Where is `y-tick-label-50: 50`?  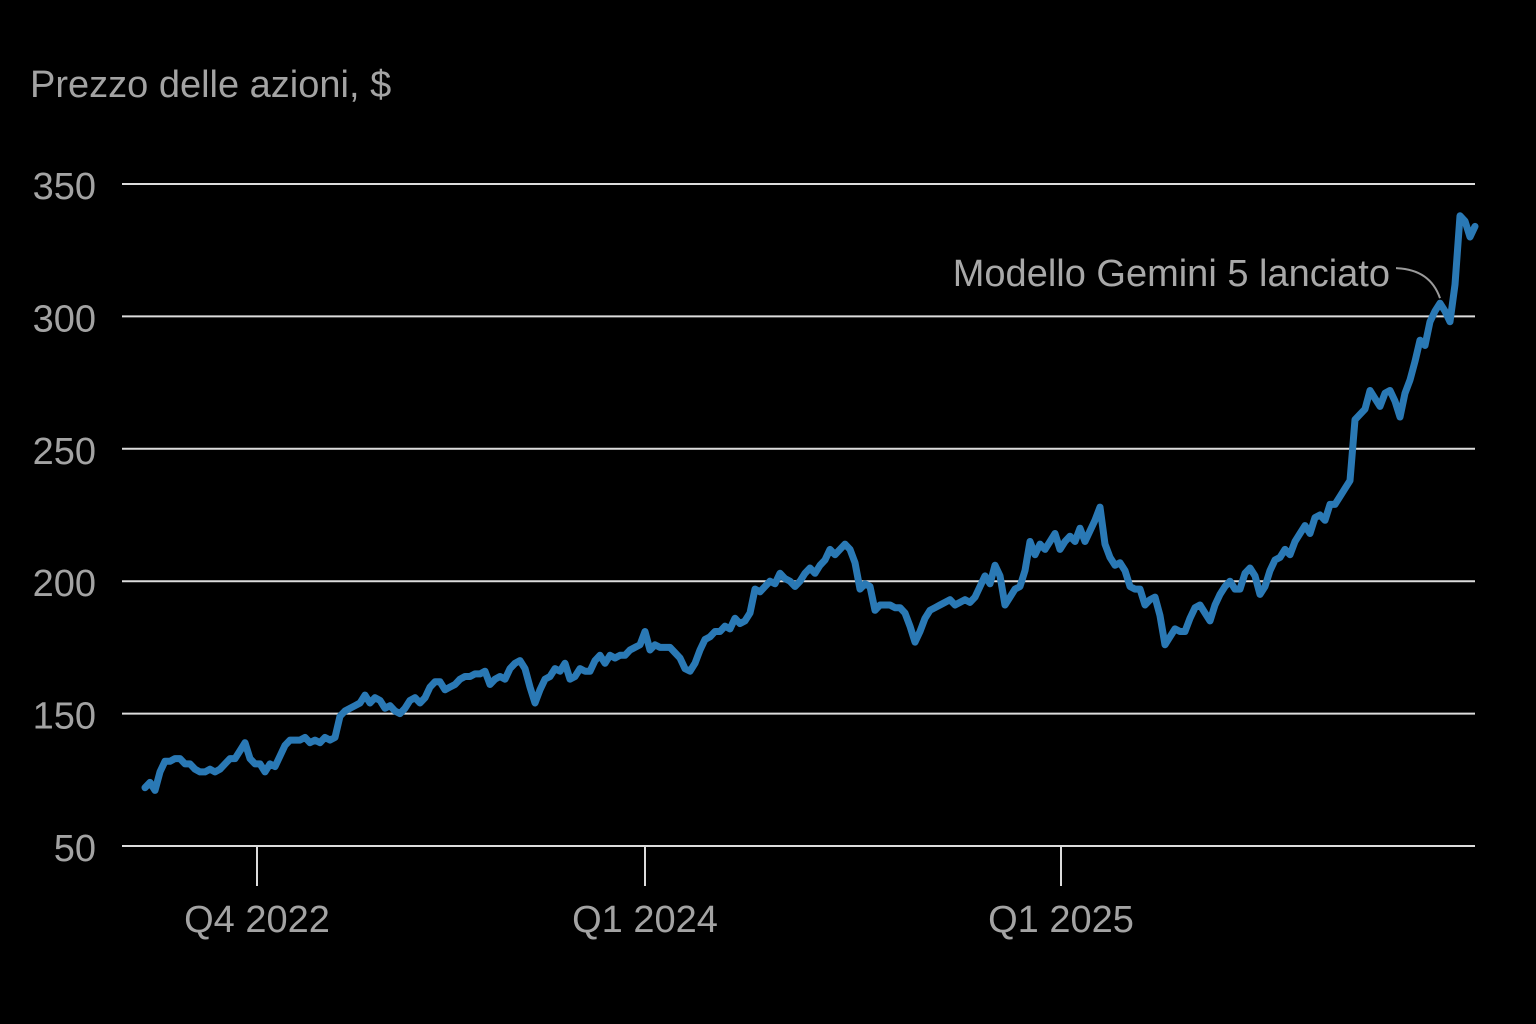 y-tick-label-50: 50 is located at coordinates (75, 849).